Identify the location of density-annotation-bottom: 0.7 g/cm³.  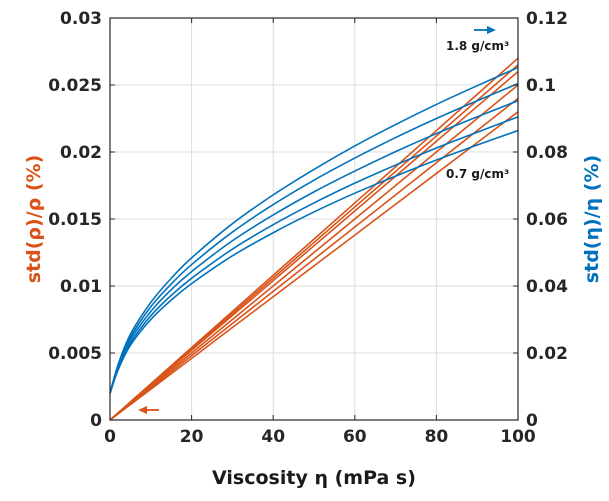
(477, 174).